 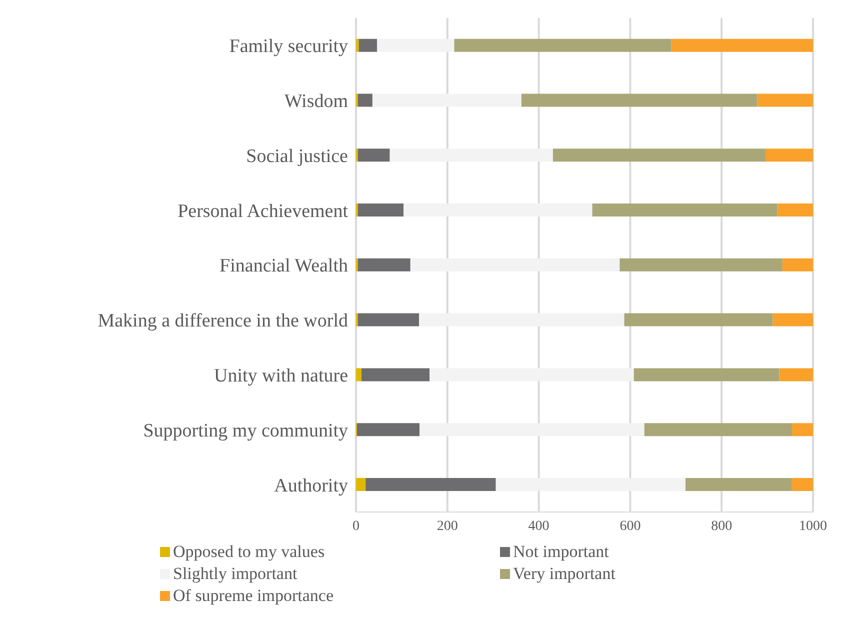 I want to click on y-tick-label: Financial Wealth, so click(x=284, y=266).